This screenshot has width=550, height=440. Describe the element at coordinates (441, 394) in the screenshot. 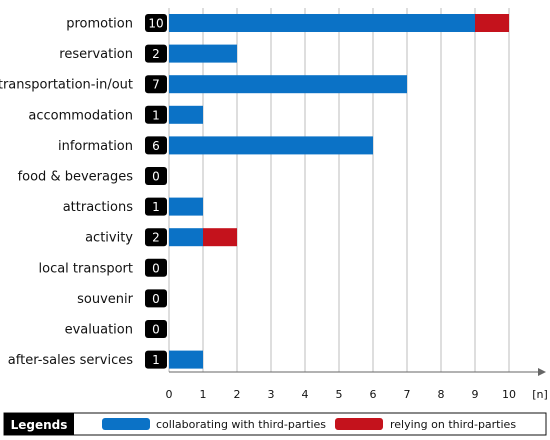

I see `x-tick-label-8: 8` at that location.